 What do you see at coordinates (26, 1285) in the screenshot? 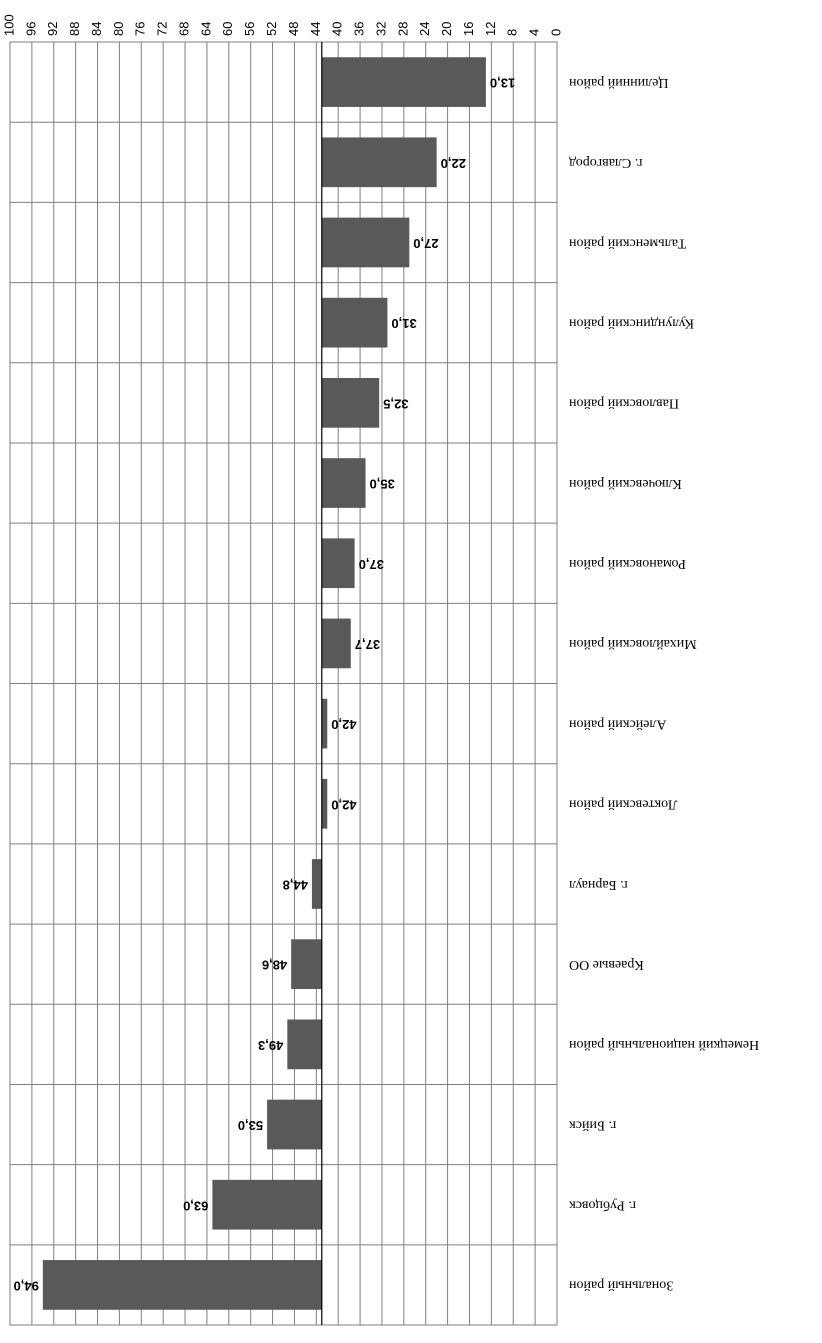
I see `value-label-15: 94,0` at bounding box center [26, 1285].